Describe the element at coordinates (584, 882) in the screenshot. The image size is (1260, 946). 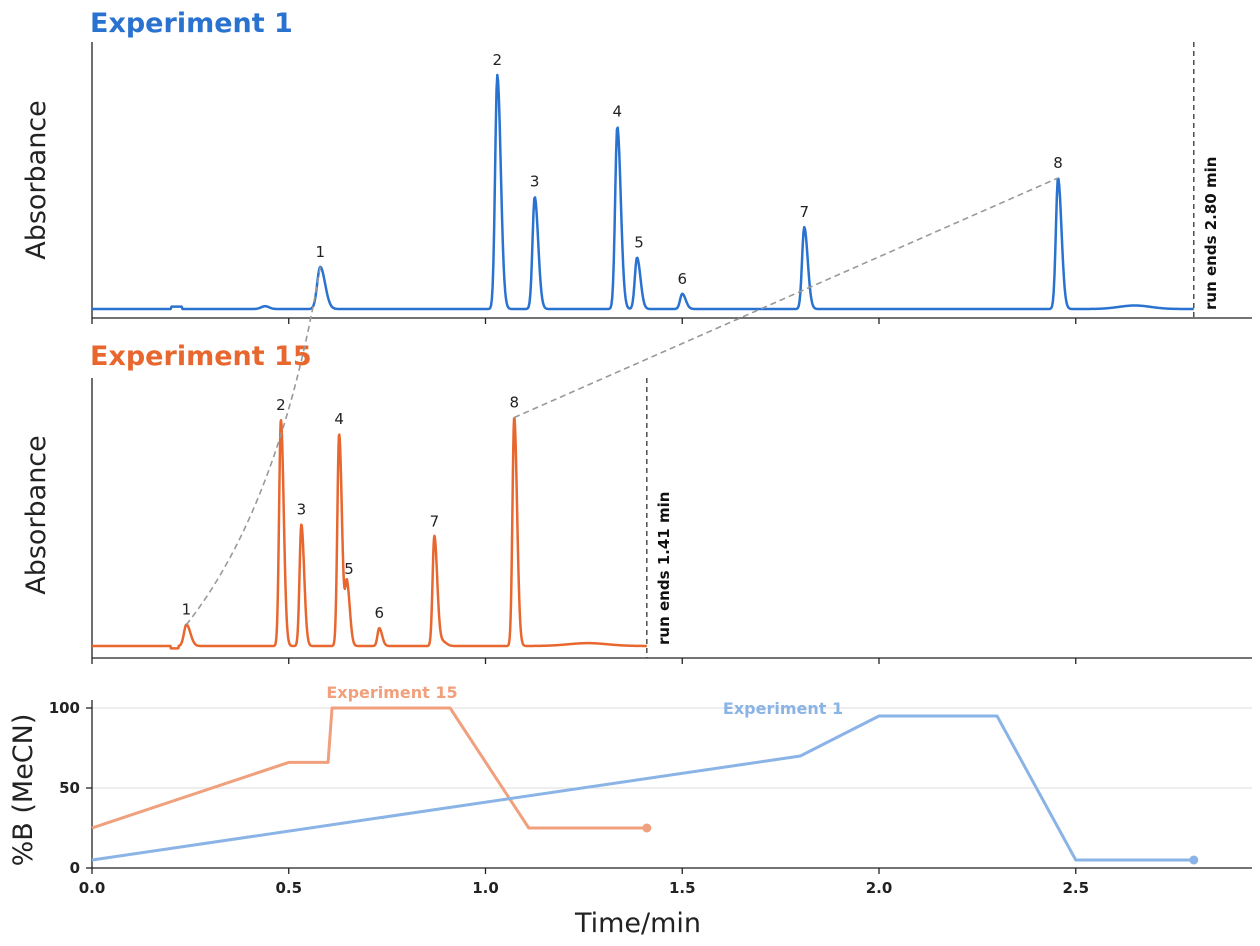
I see `x-ticks-3: 0.0 0.5 1.0 1.5 2.0 2.5` at that location.